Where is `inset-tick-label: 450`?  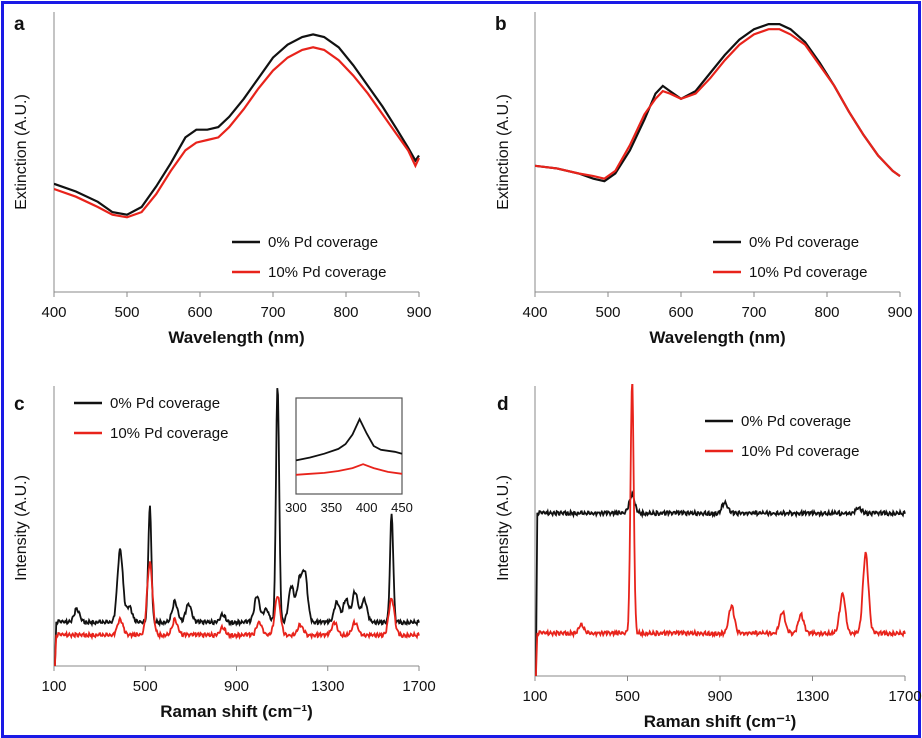 inset-tick-label: 450 is located at coordinates (402, 507).